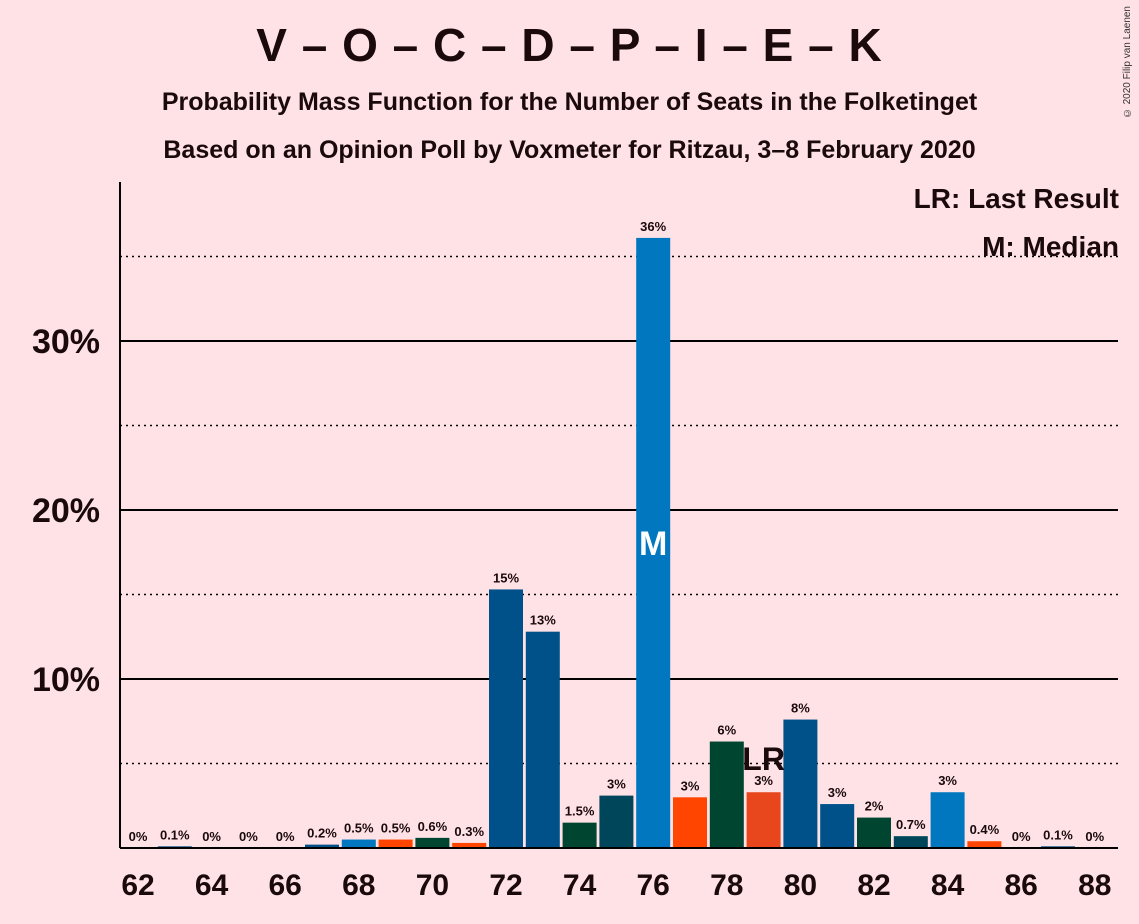 The width and height of the screenshot is (1139, 924). I want to click on data-label-seat-80: 8%, so click(800, 708).